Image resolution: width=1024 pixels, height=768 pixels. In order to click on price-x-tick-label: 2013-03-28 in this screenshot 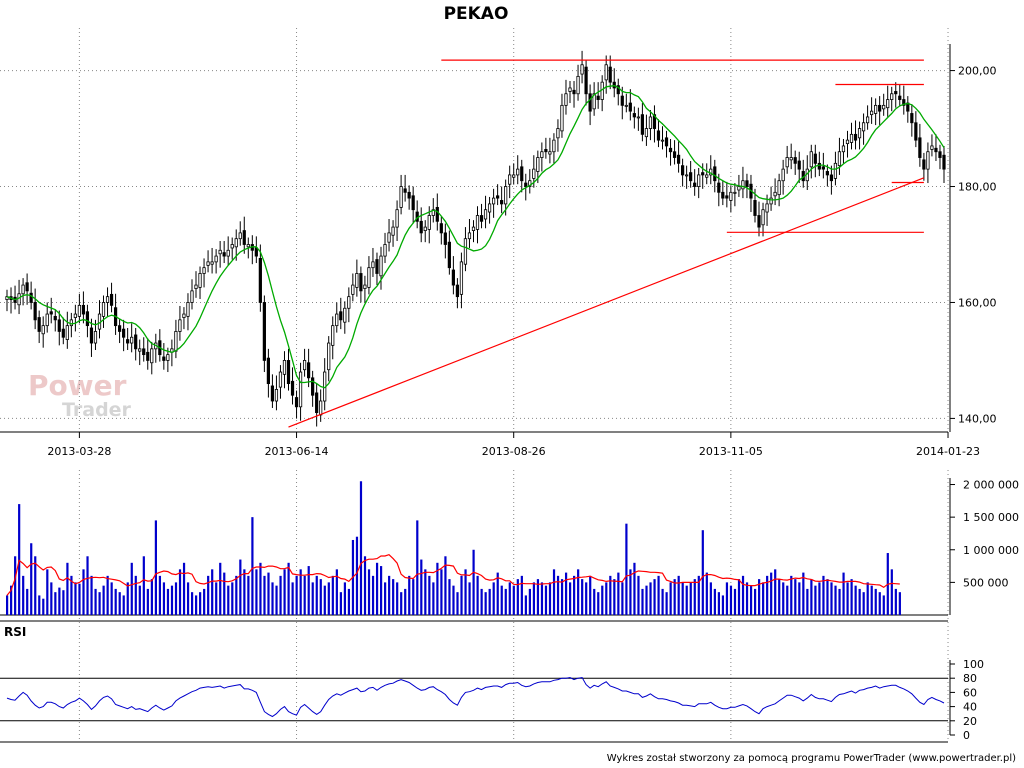, I will do `click(79, 451)`.